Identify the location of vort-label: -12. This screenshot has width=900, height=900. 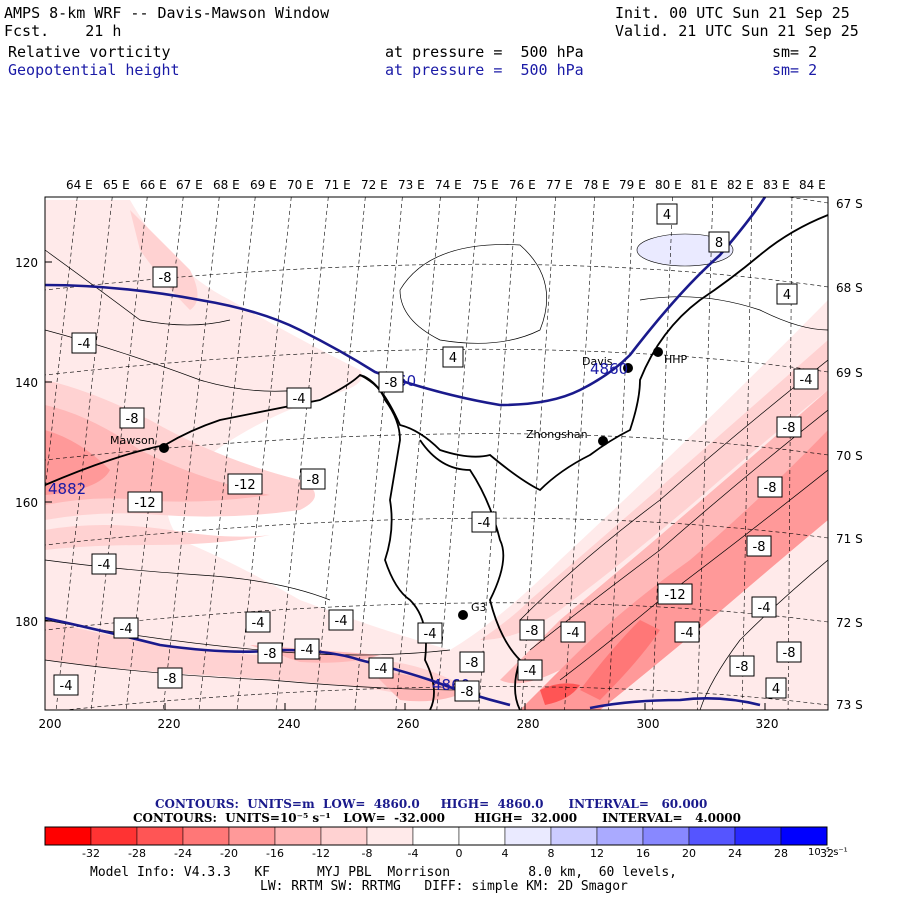
(144, 503).